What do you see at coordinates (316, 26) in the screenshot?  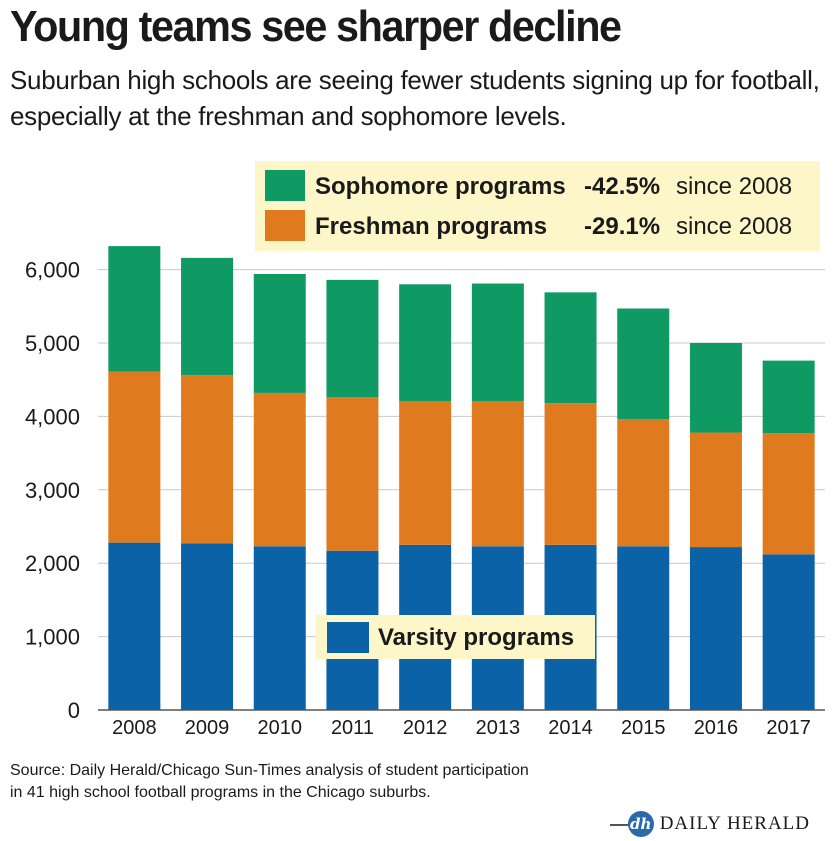 I see `chart-title: Young teams see sharper decline` at bounding box center [316, 26].